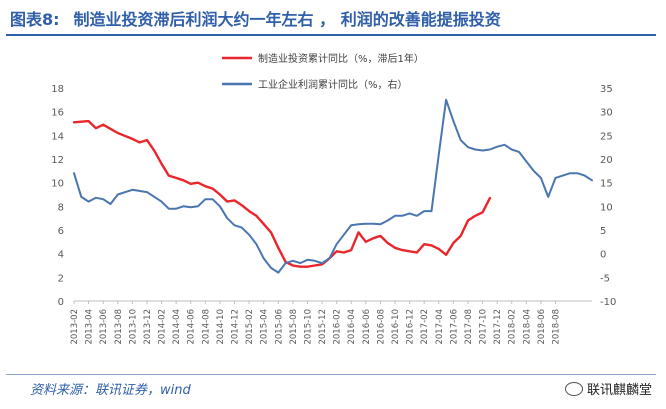 This screenshot has height=409, width=666. What do you see at coordinates (57, 89) in the screenshot?
I see `left-tick-label: 18` at bounding box center [57, 89].